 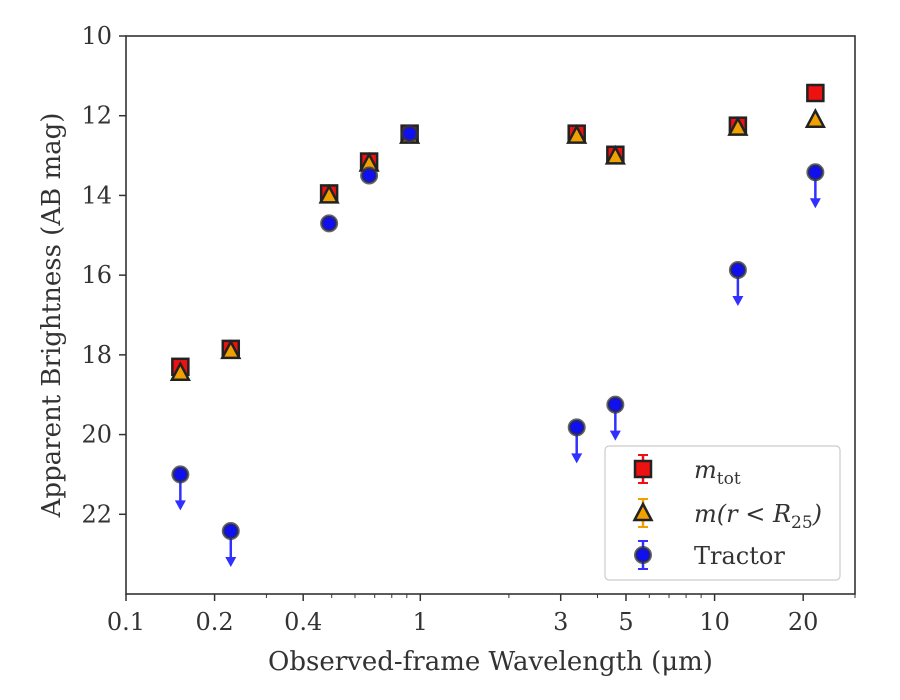 What do you see at coordinates (490, 662) in the screenshot?
I see `x-axis-label: Observed-frame Wavelength (μm)` at bounding box center [490, 662].